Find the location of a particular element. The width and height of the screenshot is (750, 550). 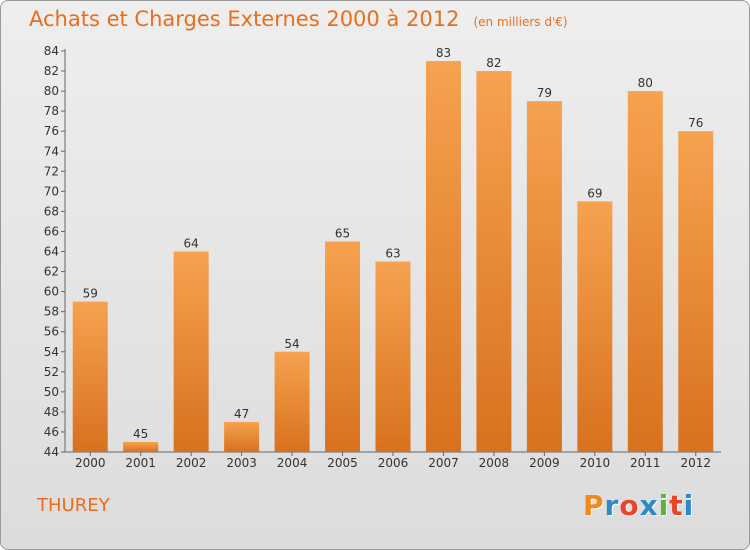

logo-letter: r is located at coordinates (612, 505).